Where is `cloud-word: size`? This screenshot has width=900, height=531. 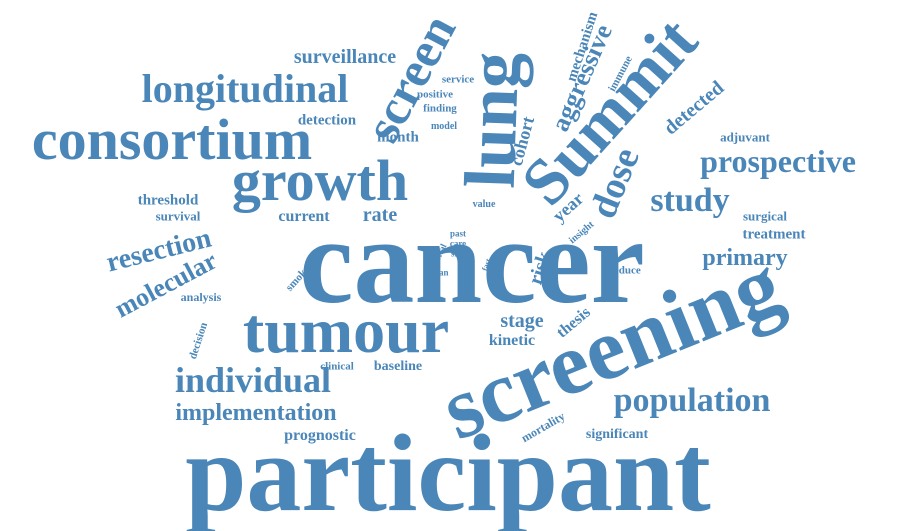
cloud-word: size is located at coordinates (458, 253).